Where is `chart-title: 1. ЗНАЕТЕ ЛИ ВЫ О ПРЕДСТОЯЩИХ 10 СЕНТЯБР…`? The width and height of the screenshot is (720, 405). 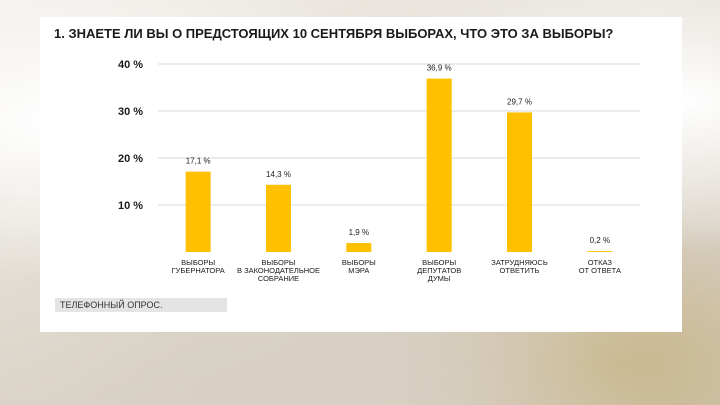
chart-title: 1. ЗНАЕТЕ ЛИ ВЫ О ПРЕДСТОЯЩИХ 10 СЕНТЯБР… is located at coordinates (334, 33).